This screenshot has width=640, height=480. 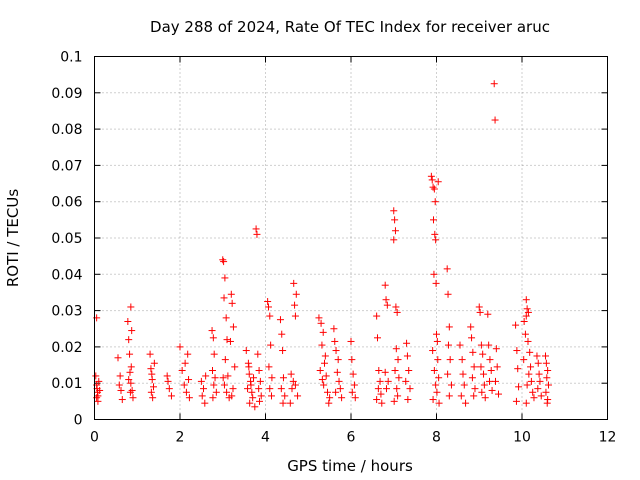 I want to click on y-tick-label: 0.05, so click(x=66, y=239).